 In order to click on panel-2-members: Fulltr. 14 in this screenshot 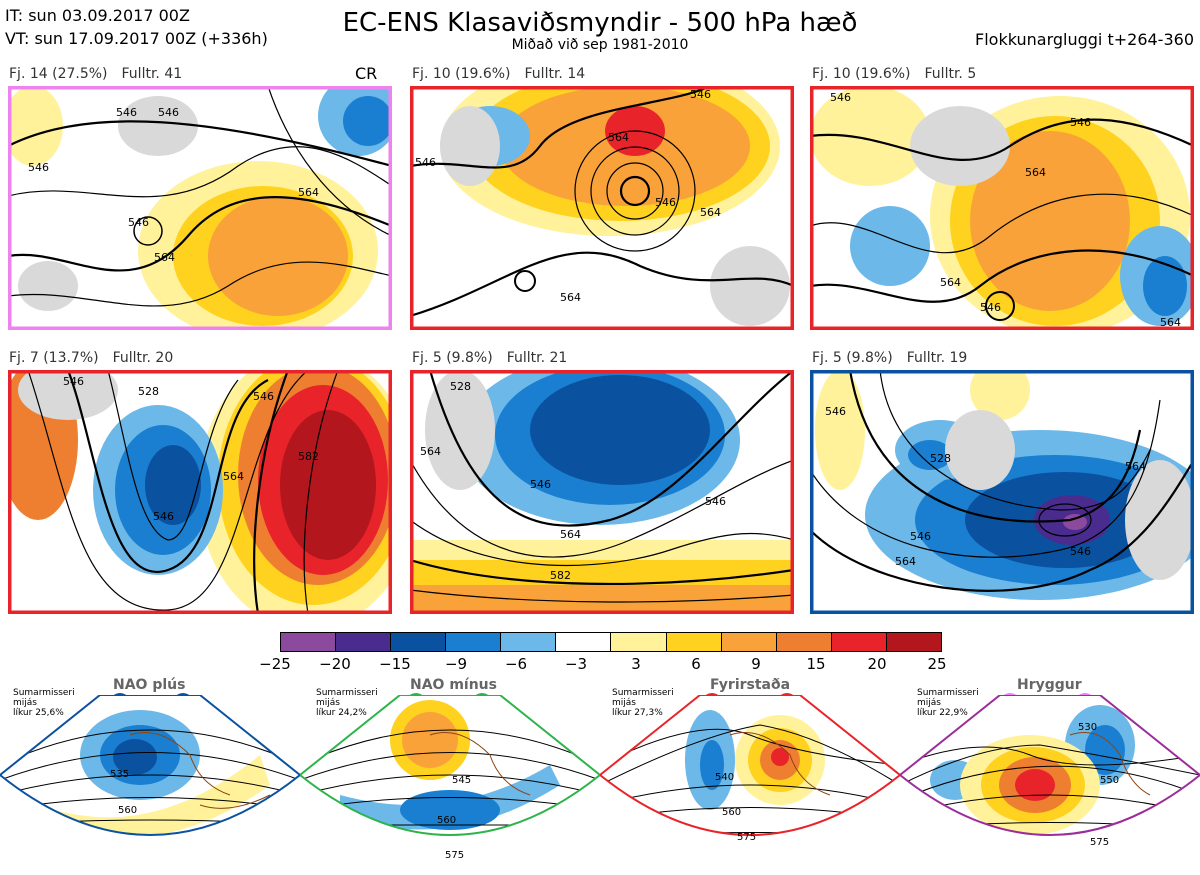, I will do `click(555, 74)`.